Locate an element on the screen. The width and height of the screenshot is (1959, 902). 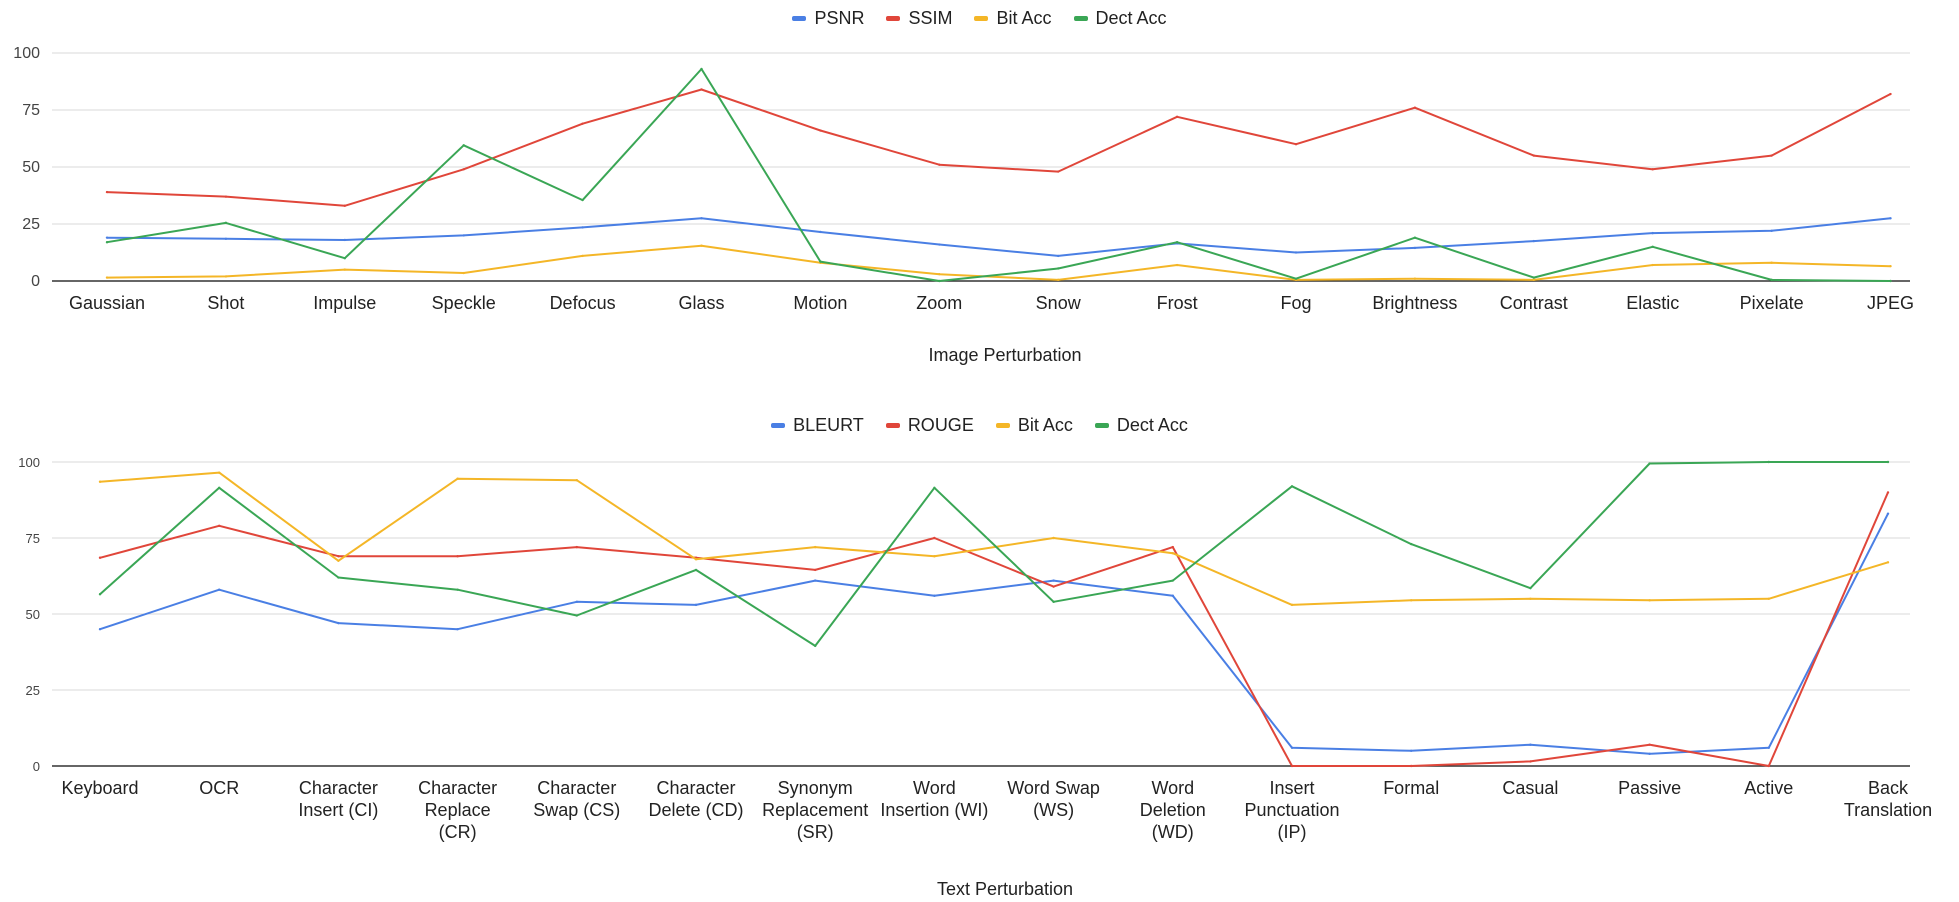
x-tick-label: Casual is located at coordinates (1530, 788).